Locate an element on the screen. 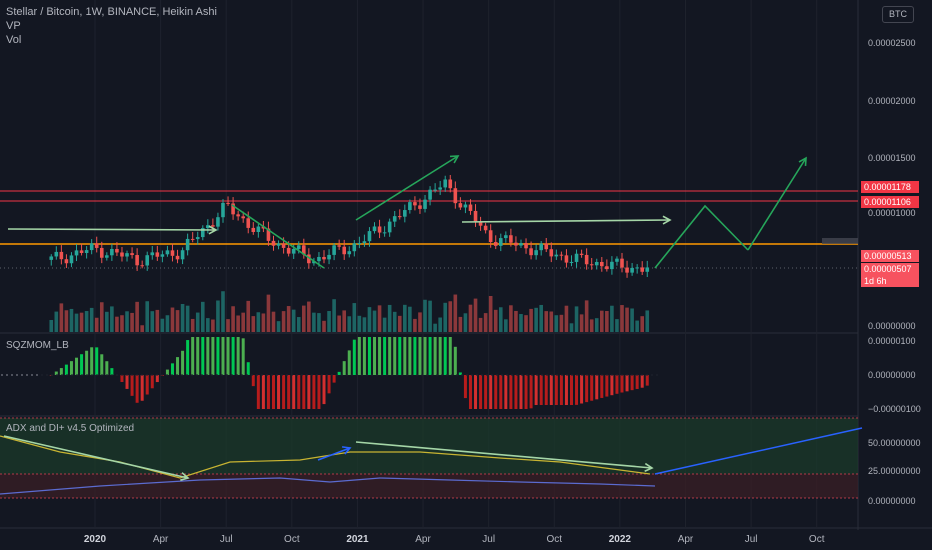  time-axis-label: Jul is located at coordinates (489, 539).